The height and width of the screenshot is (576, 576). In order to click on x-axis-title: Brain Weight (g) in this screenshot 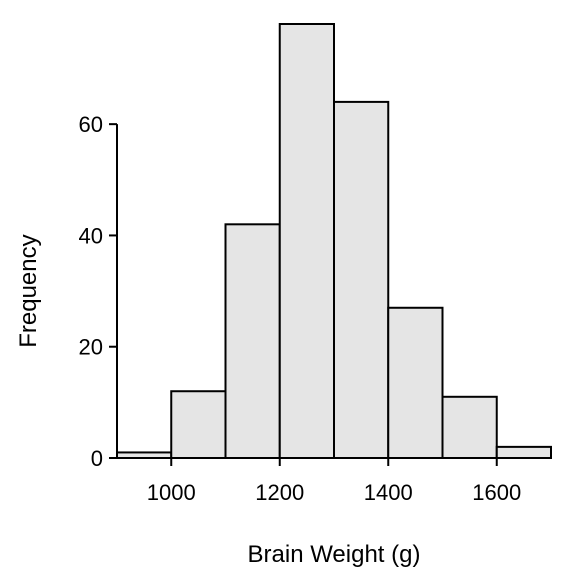, I will do `click(334, 554)`.